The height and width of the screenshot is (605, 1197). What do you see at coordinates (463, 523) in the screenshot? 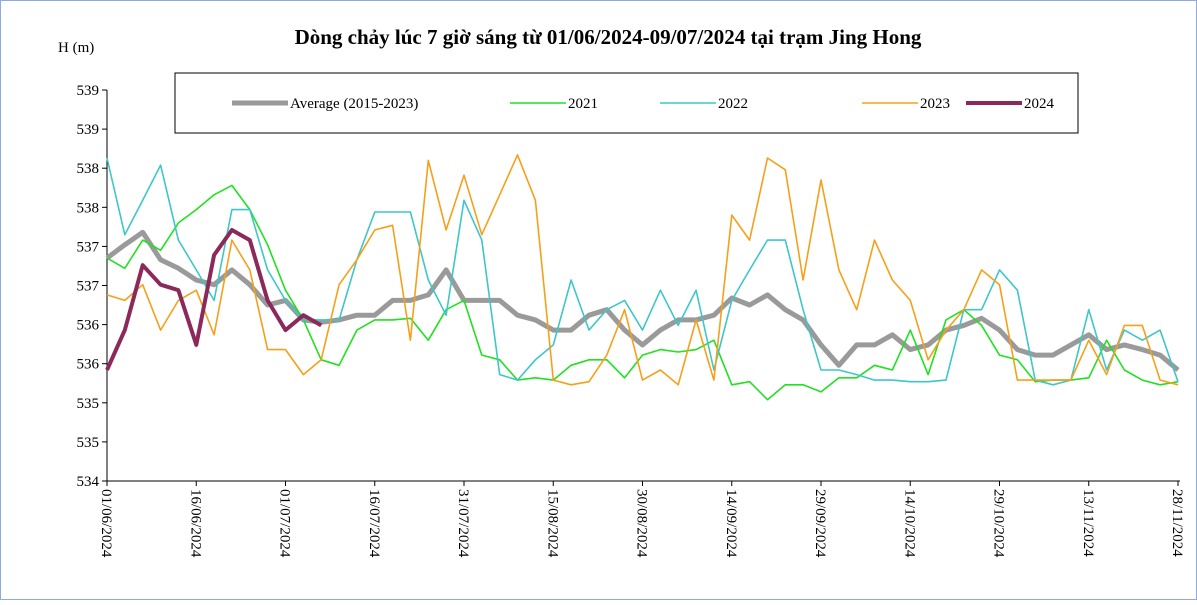
I see `x-tick-label: 31/07/2024` at bounding box center [463, 523].